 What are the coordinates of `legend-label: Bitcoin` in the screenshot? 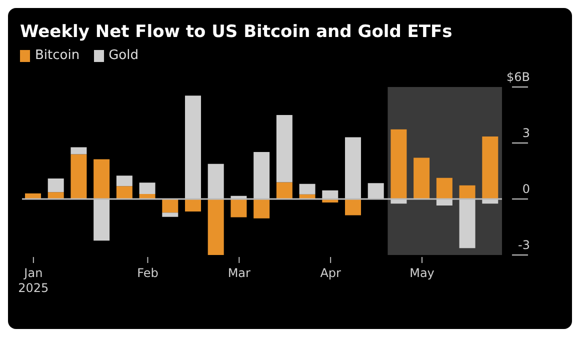 It's located at (57, 55).